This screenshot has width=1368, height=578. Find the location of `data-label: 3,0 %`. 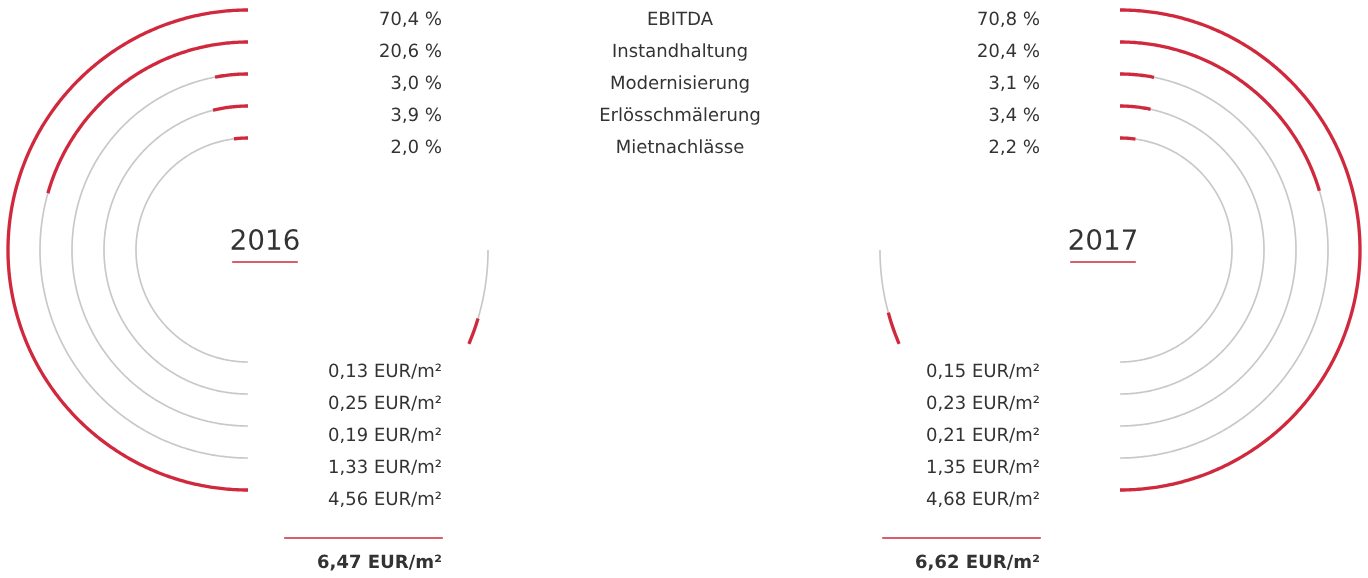

data-label: 3,0 % is located at coordinates (416, 83).